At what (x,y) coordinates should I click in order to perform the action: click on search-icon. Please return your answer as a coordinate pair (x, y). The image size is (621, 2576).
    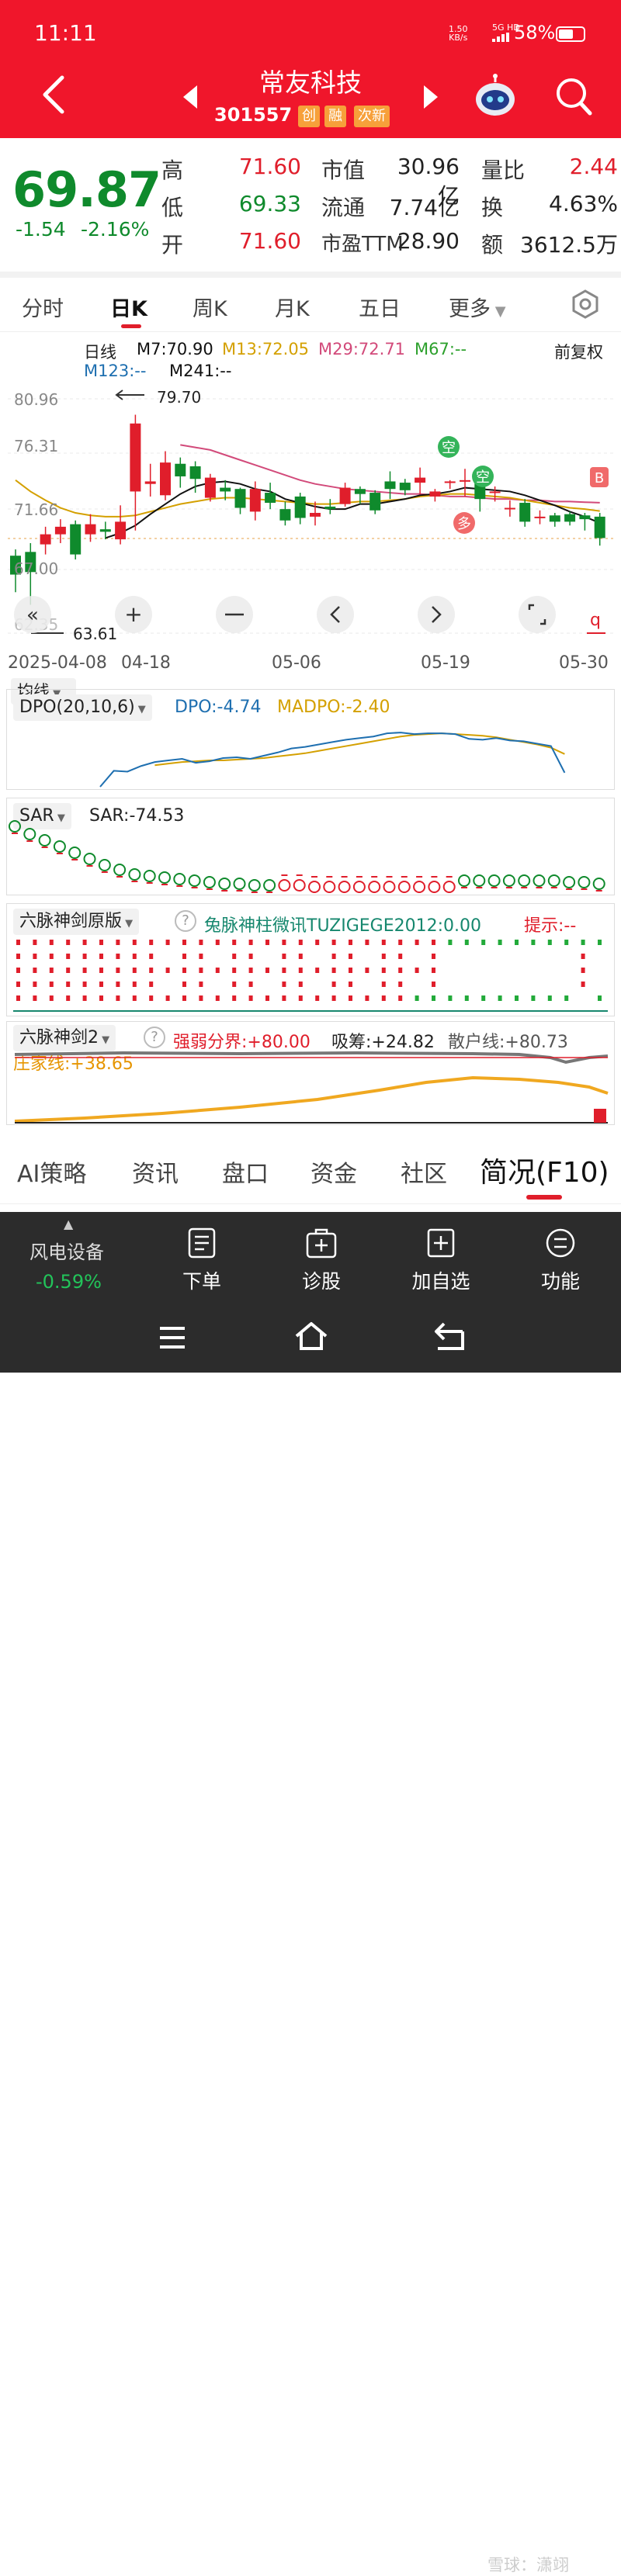
    Looking at the image, I should click on (573, 96).